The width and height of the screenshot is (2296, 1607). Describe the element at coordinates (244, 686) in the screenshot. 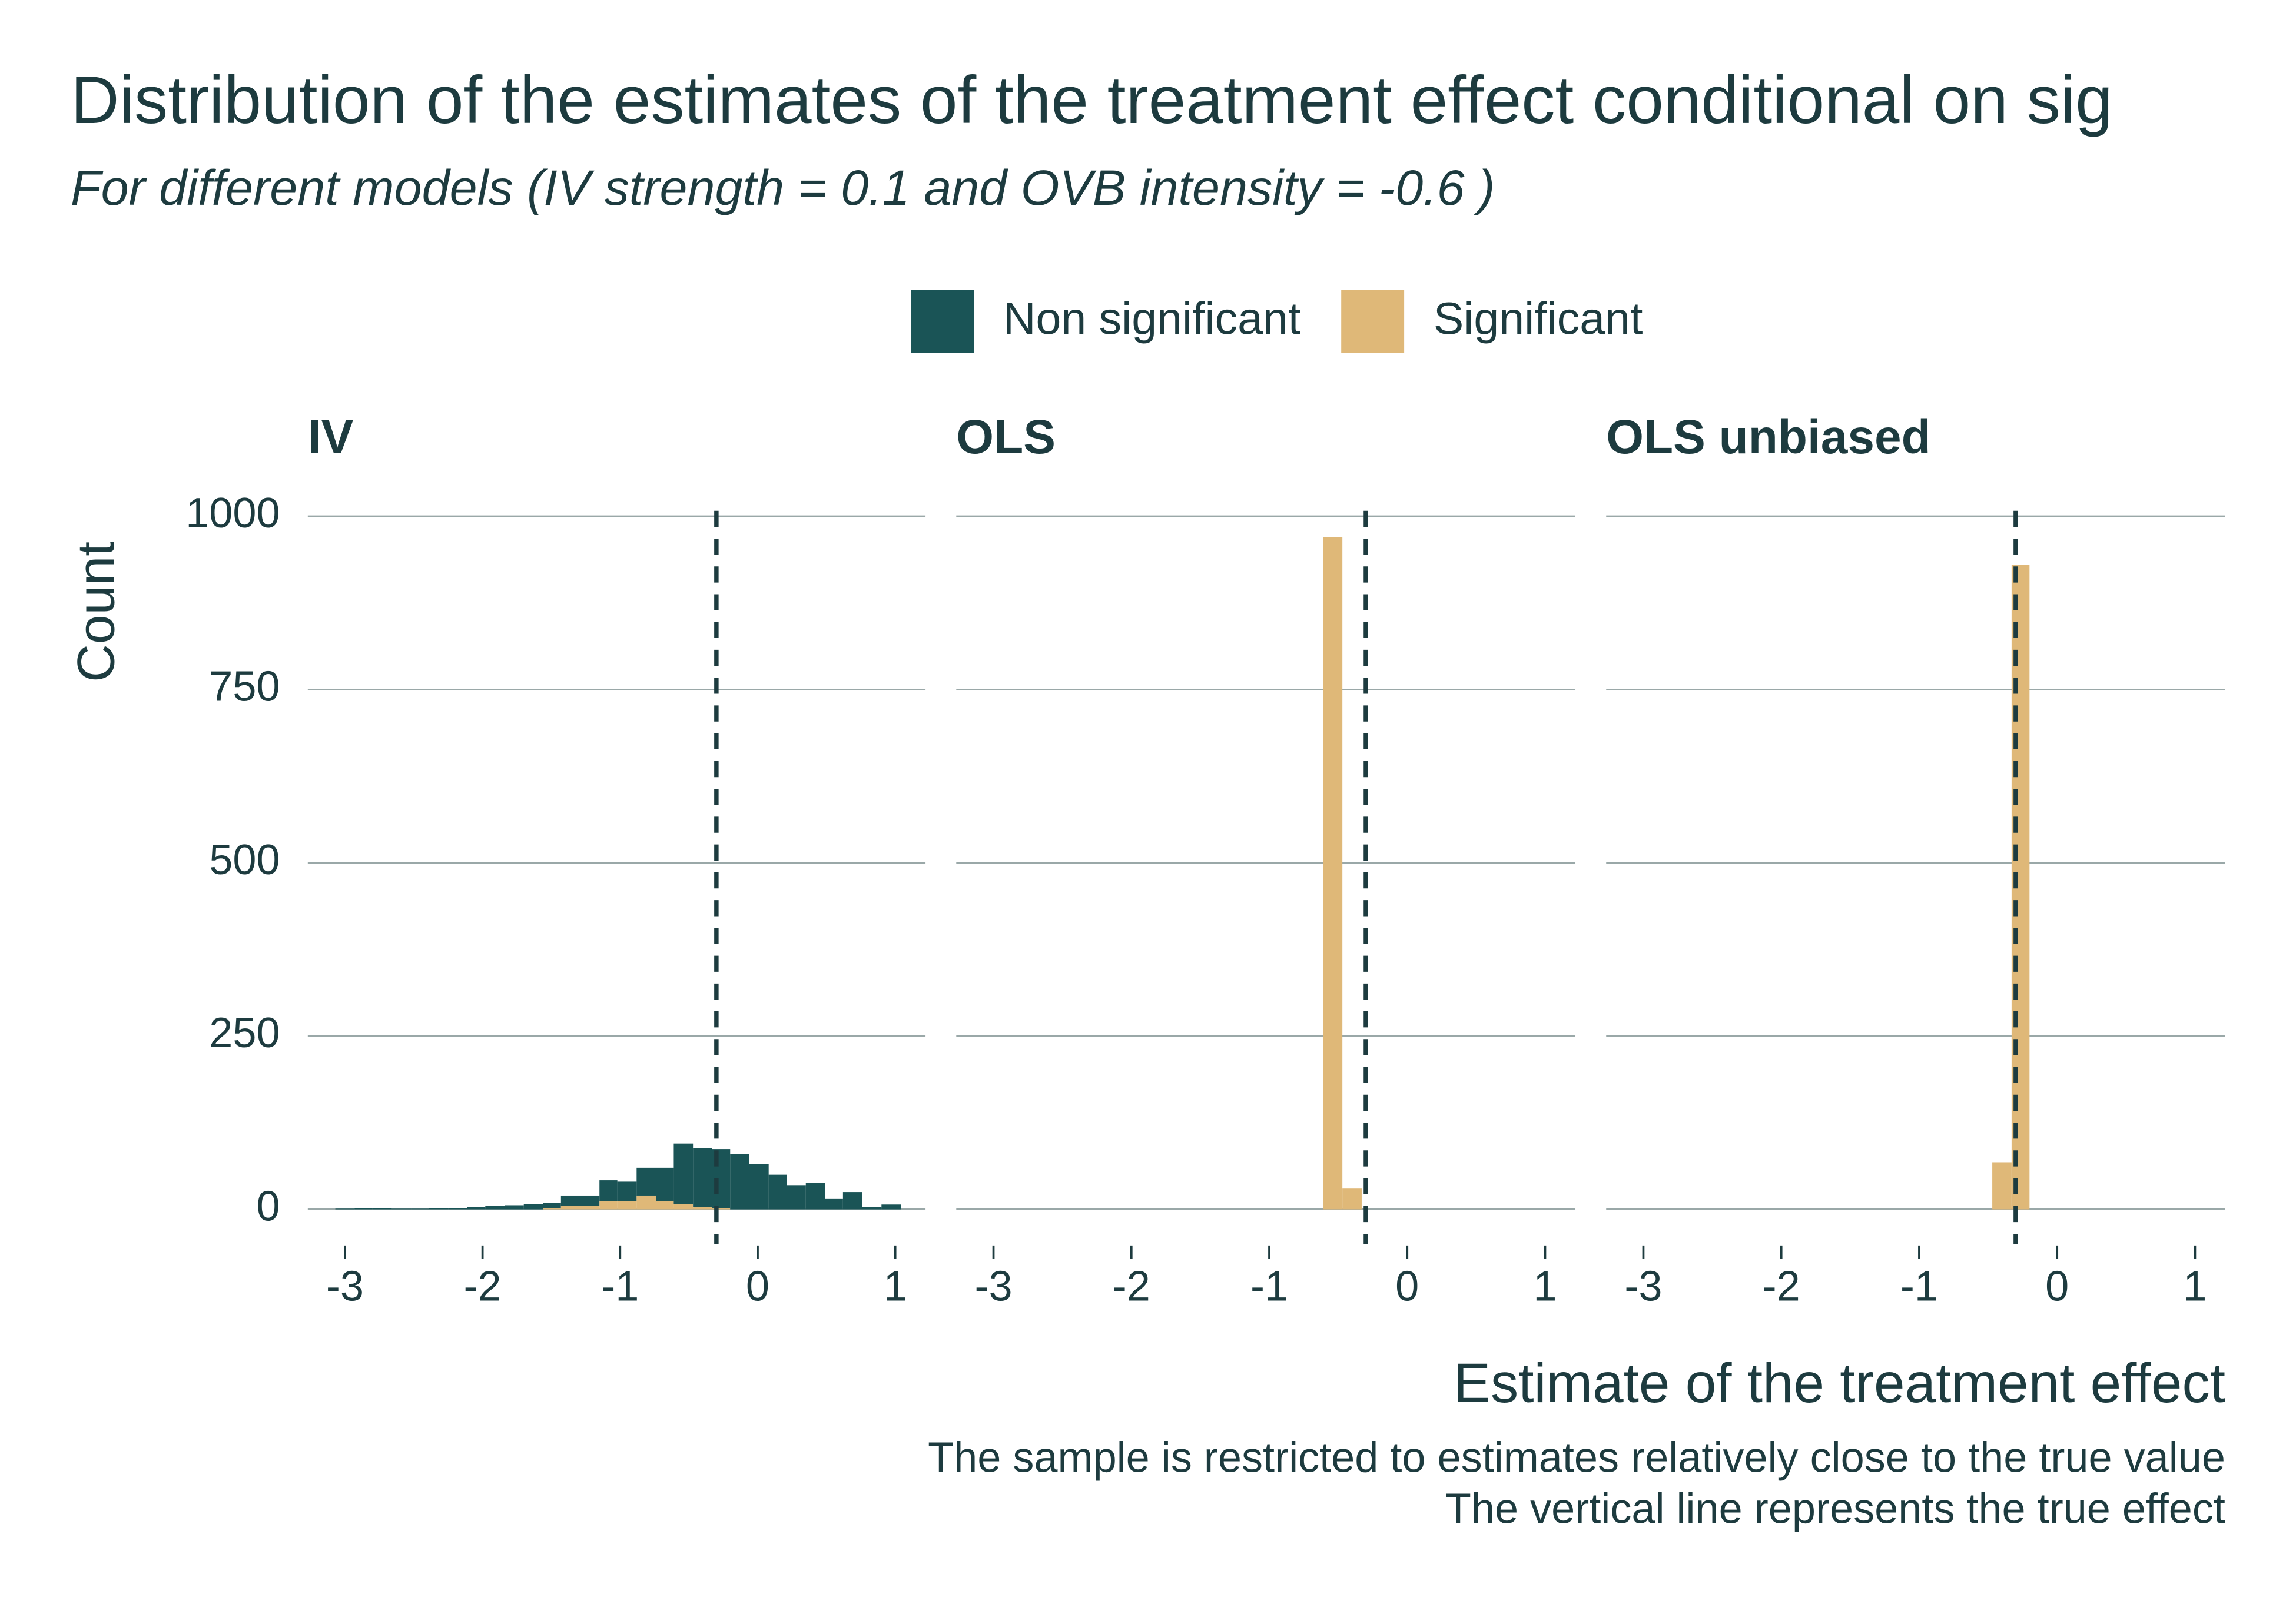

I see `y-tick-label: 750` at that location.